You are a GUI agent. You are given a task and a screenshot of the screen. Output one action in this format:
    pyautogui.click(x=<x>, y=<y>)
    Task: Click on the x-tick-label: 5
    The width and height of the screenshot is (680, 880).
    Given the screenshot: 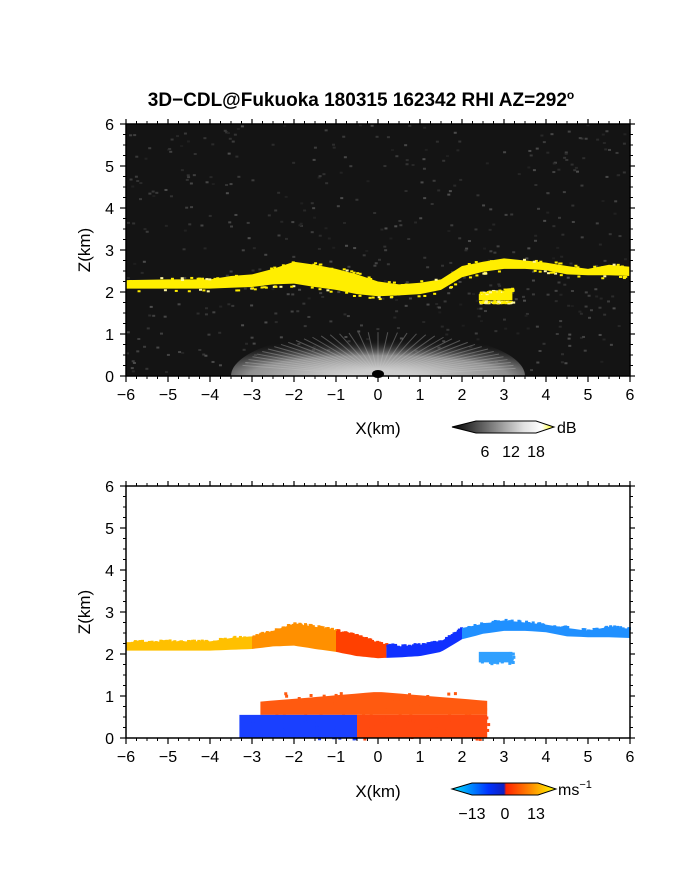 What is the action you would take?
    pyautogui.click(x=588, y=757)
    